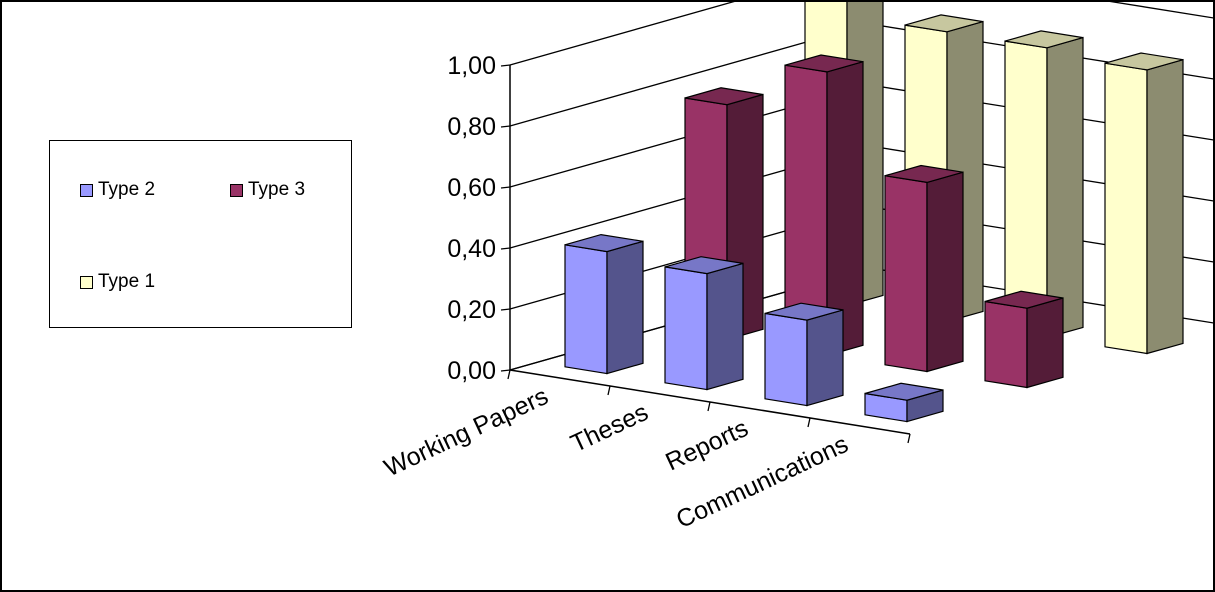  I want to click on x-tick-label-working-papers: Working Papers, so click(466, 432).